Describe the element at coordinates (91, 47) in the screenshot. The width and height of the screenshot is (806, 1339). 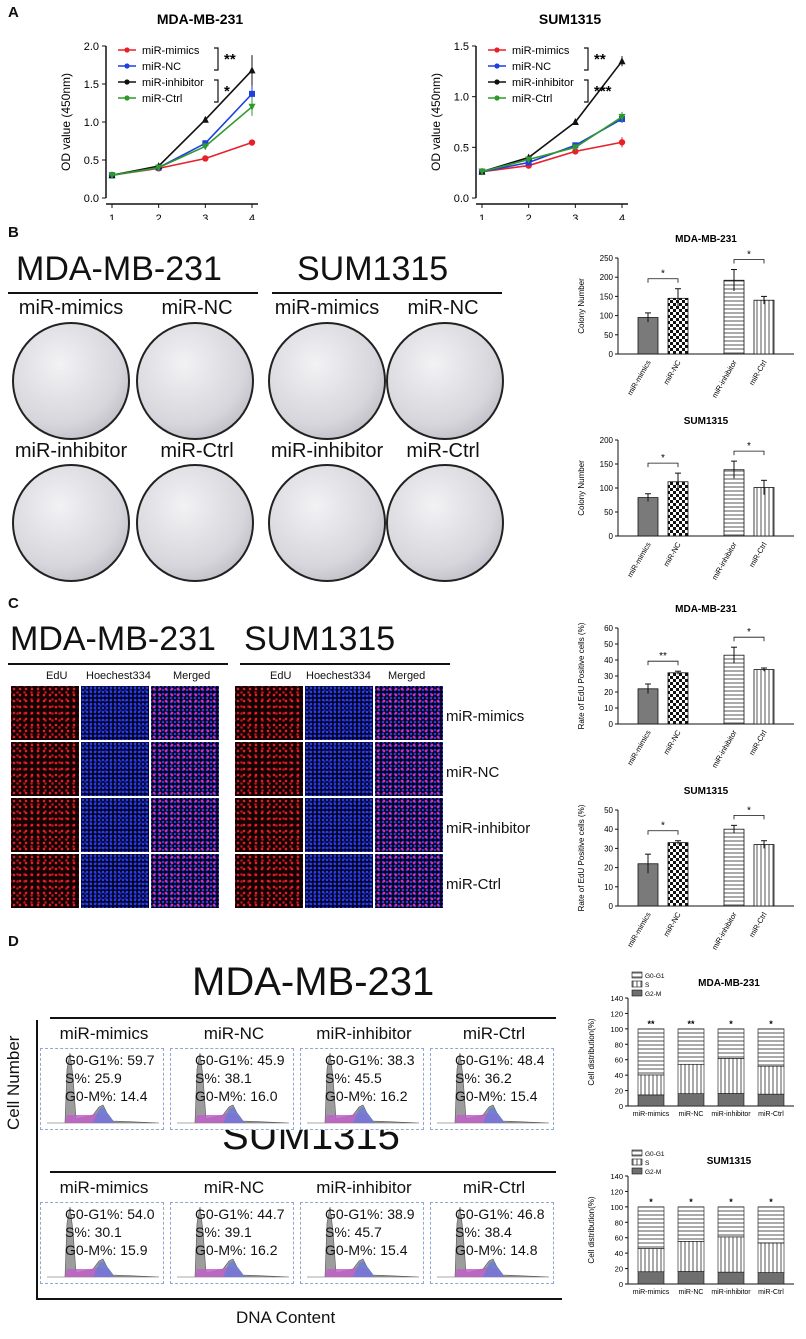
I see `y-tick-label: 2.0` at that location.